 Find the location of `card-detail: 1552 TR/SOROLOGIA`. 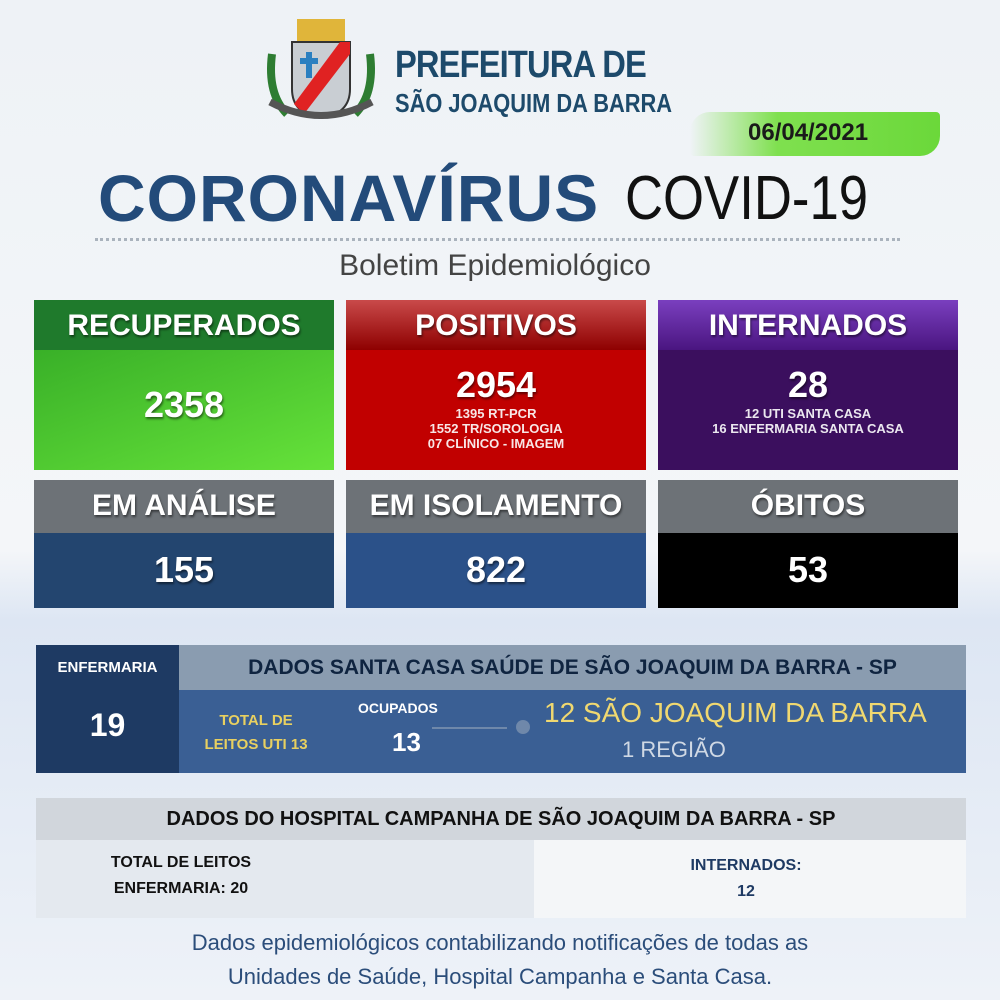

card-detail: 1552 TR/SOROLOGIA is located at coordinates (496, 428).